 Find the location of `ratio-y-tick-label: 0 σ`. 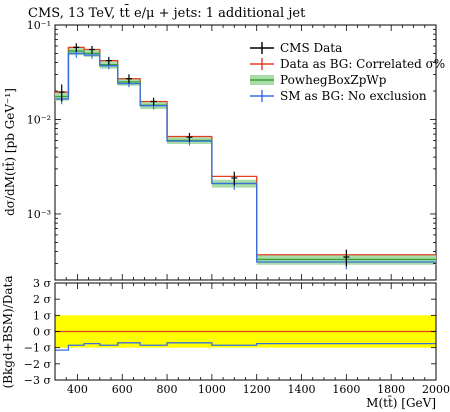

ratio-y-tick-label: 0 σ is located at coordinates (42, 332).